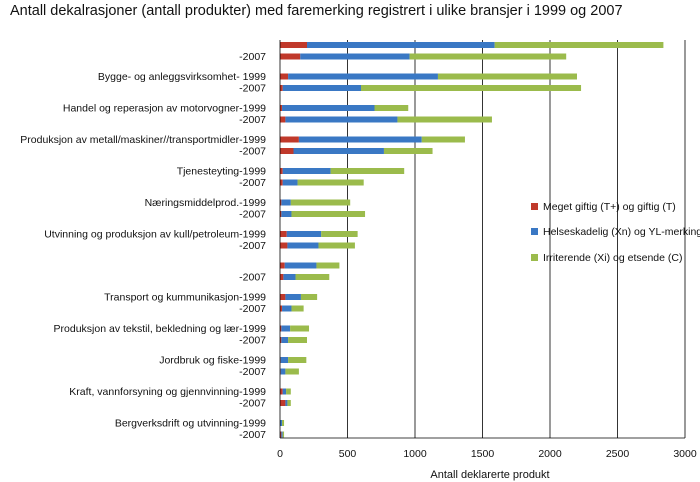  Describe the element at coordinates (280, 454) in the screenshot. I see `x-tick-label: 0` at that location.